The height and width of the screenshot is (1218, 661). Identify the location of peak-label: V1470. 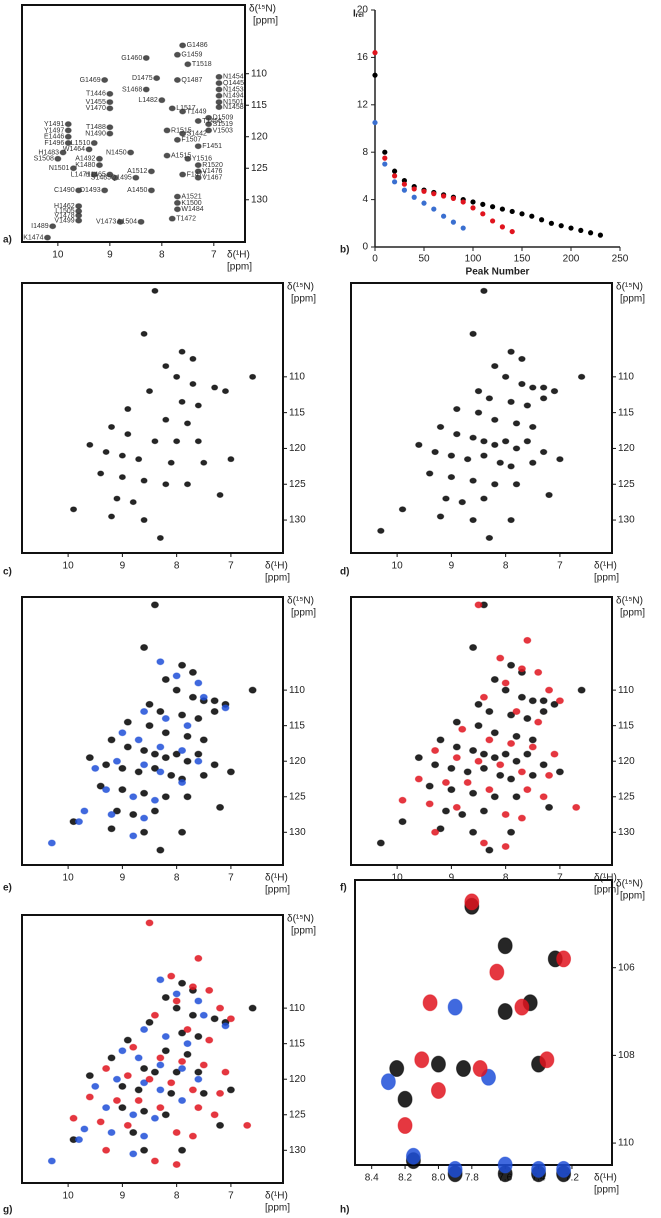
(96, 108).